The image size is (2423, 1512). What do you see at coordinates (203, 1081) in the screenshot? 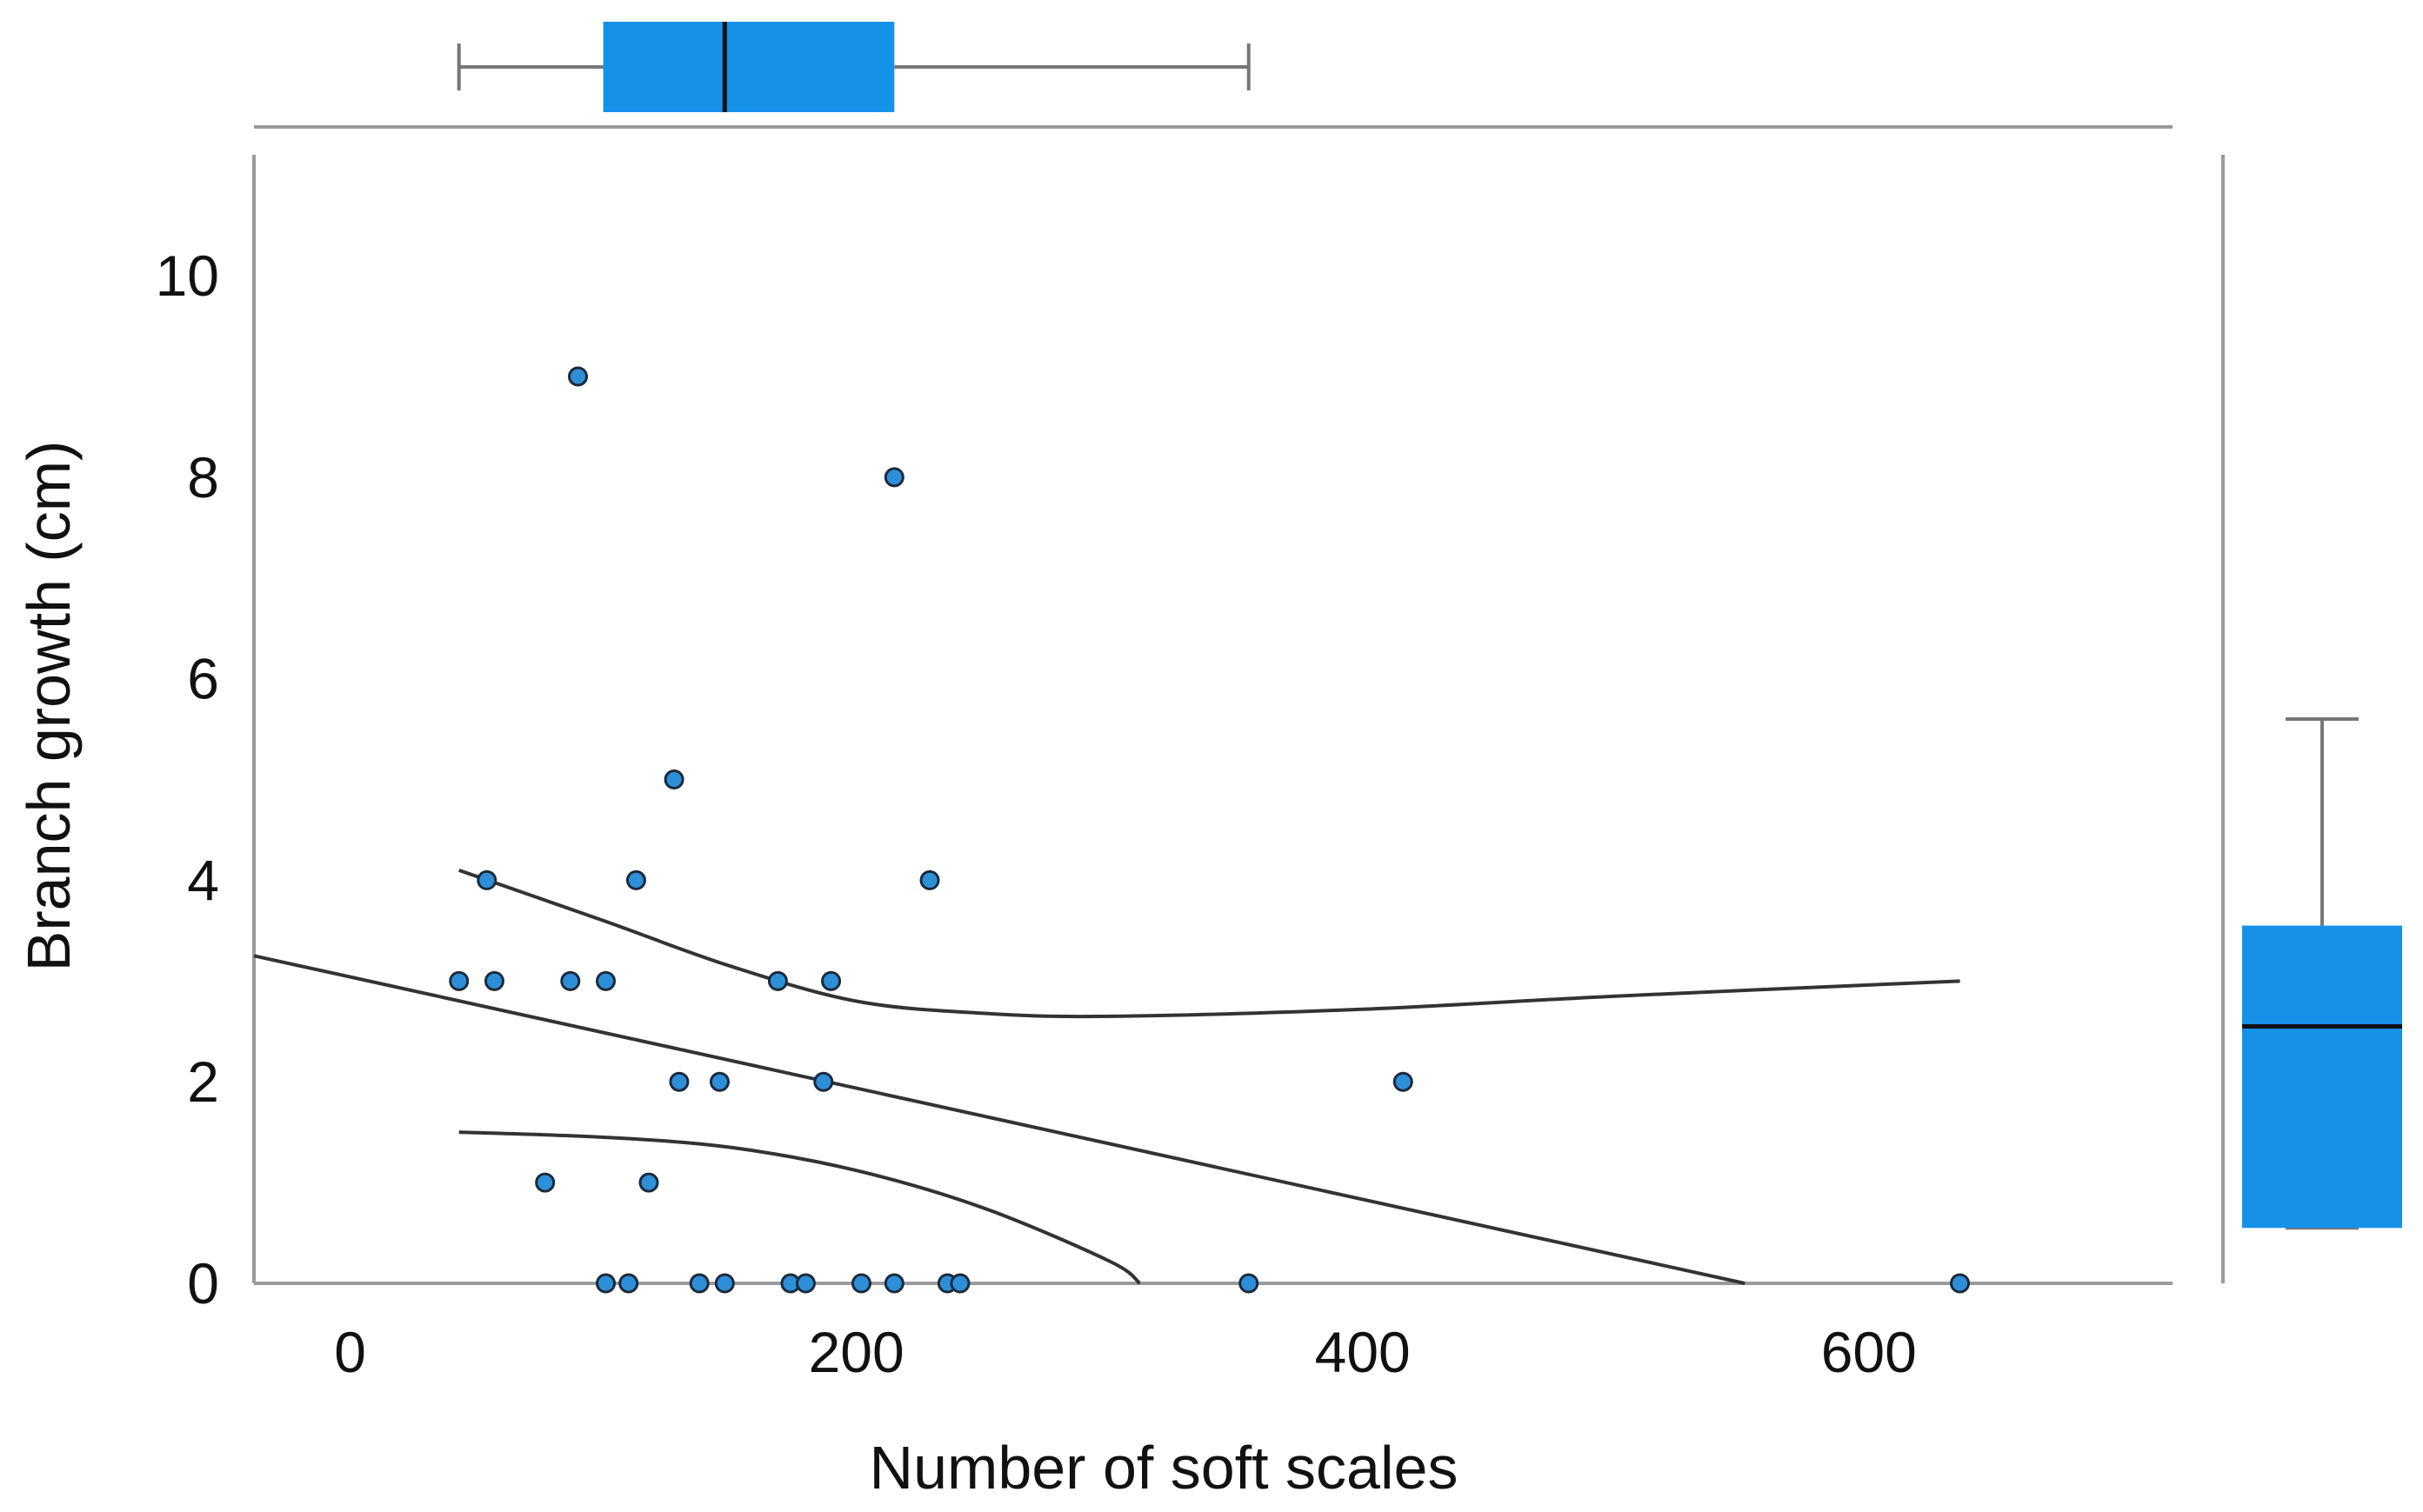
I see `y-tick-label: 2` at bounding box center [203, 1081].